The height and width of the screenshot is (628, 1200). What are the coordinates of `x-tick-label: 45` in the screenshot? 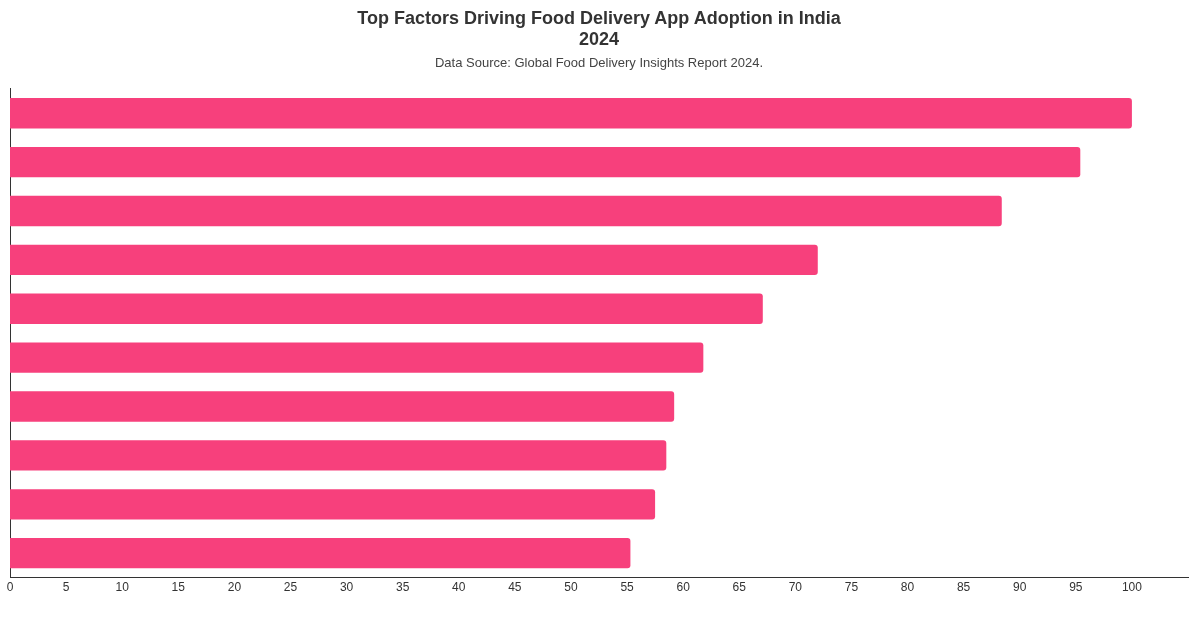 It's located at (515, 587).